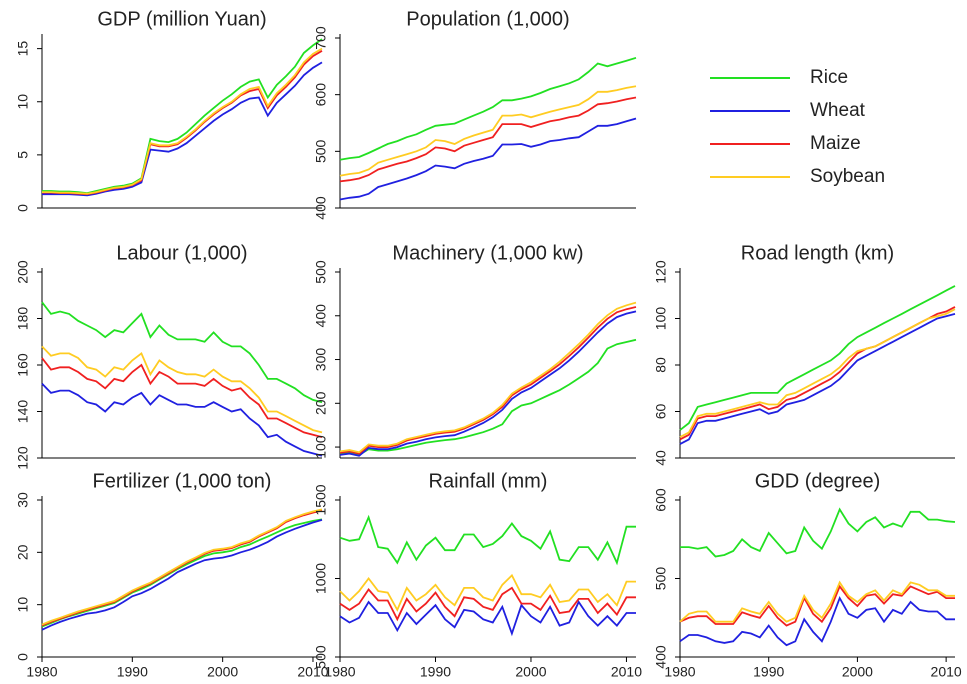 The width and height of the screenshot is (967, 684). What do you see at coordinates (817, 253) in the screenshot?
I see `panel-title: Road length (km)` at bounding box center [817, 253].